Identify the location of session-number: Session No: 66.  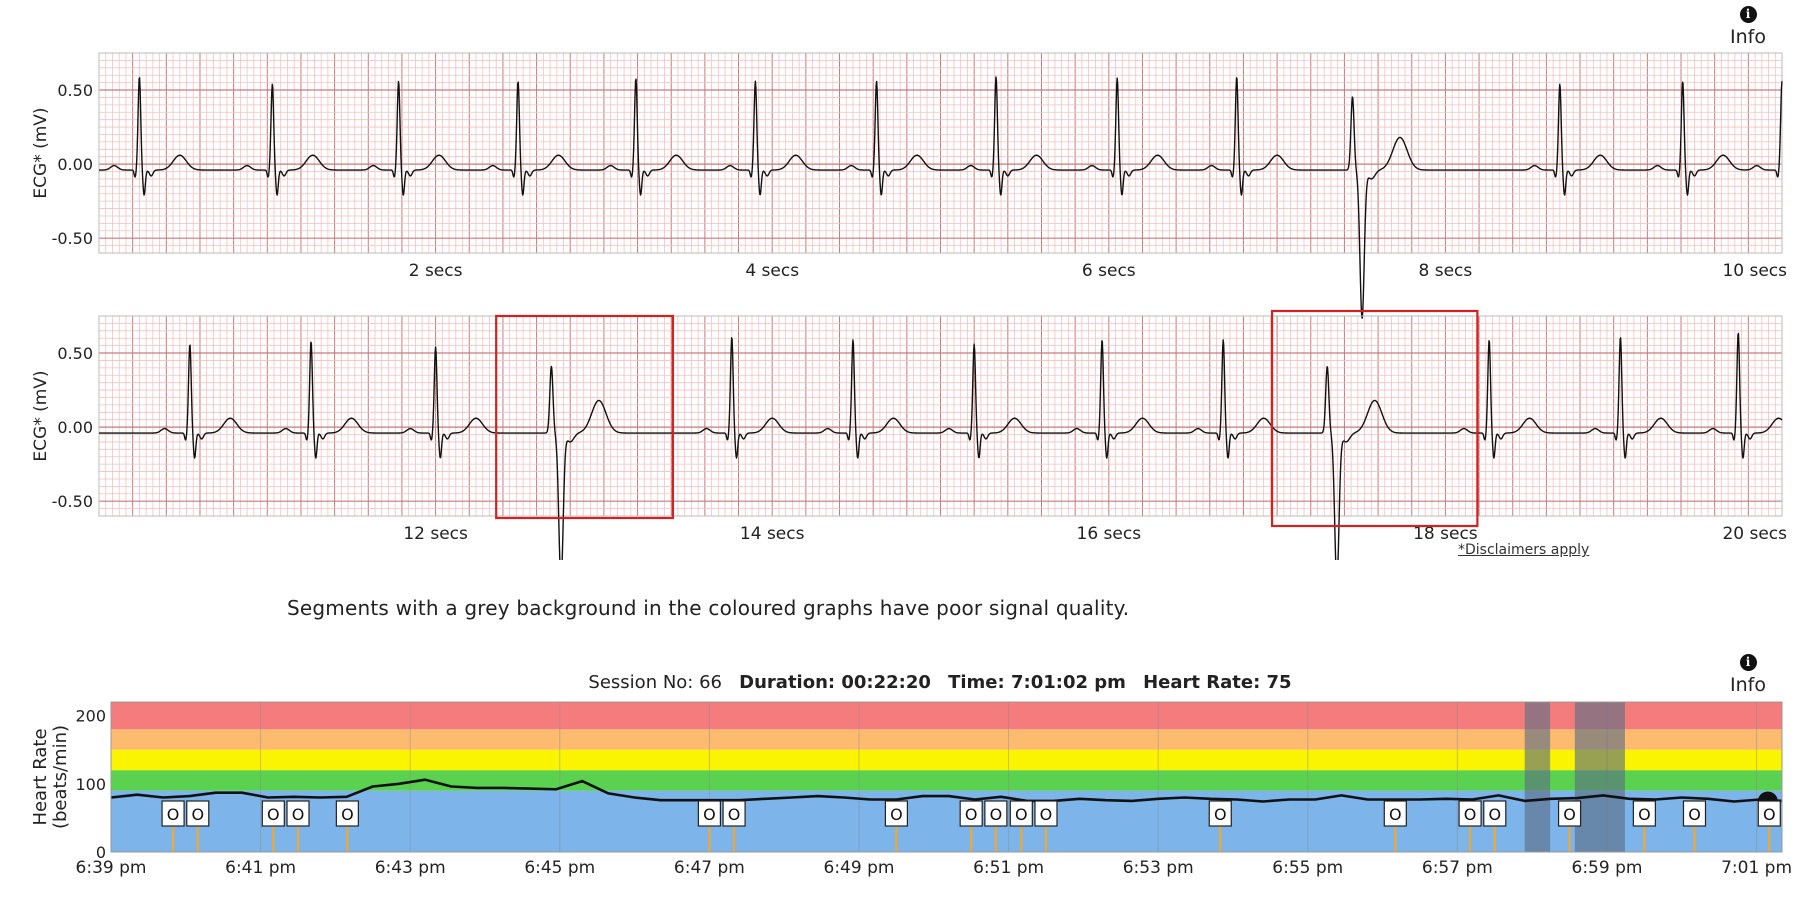
(655, 682).